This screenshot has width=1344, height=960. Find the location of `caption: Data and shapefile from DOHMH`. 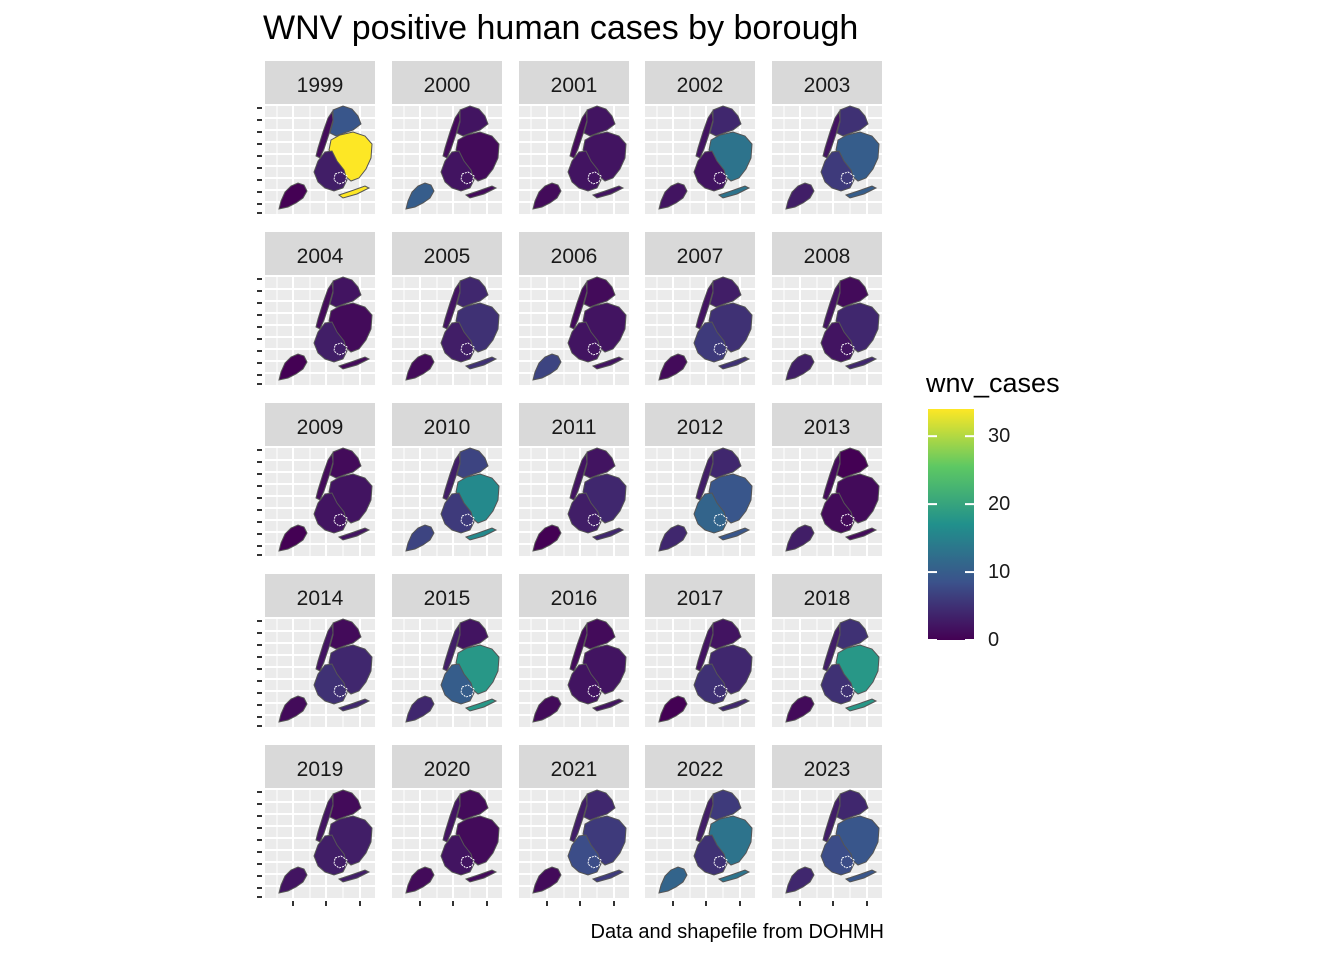

caption: Data and shapefile from DOHMH is located at coordinates (737, 932).